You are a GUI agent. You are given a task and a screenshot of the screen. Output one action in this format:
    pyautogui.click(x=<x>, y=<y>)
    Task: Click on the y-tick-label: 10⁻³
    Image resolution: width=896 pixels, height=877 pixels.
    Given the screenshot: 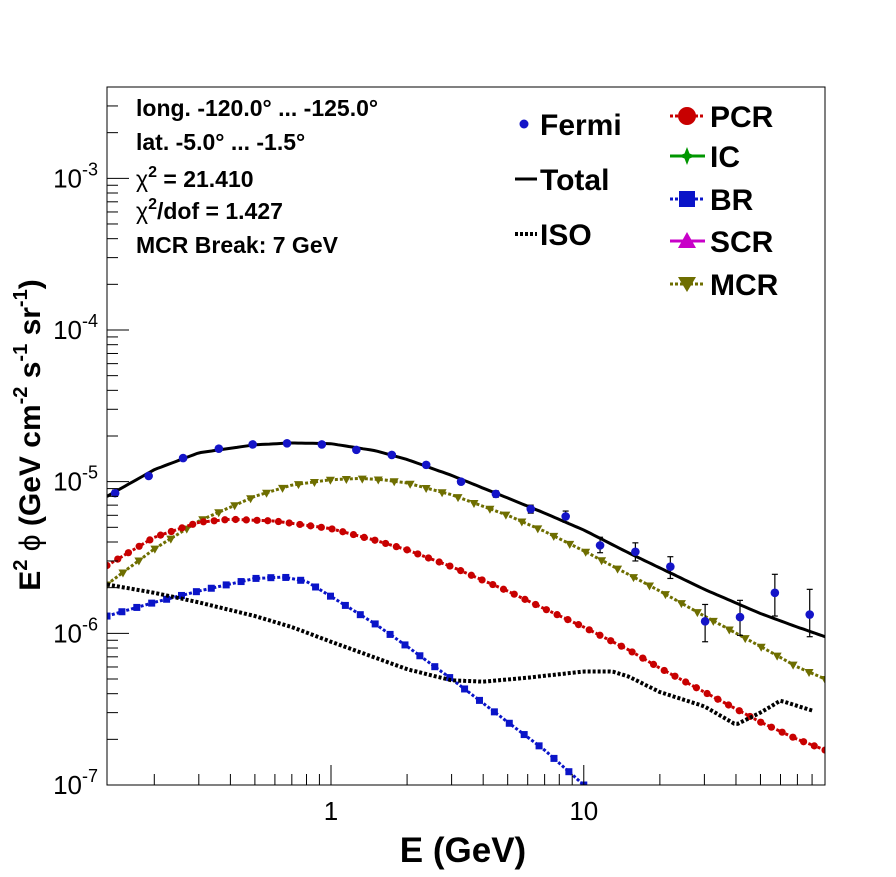 What is the action you would take?
    pyautogui.click(x=75, y=176)
    